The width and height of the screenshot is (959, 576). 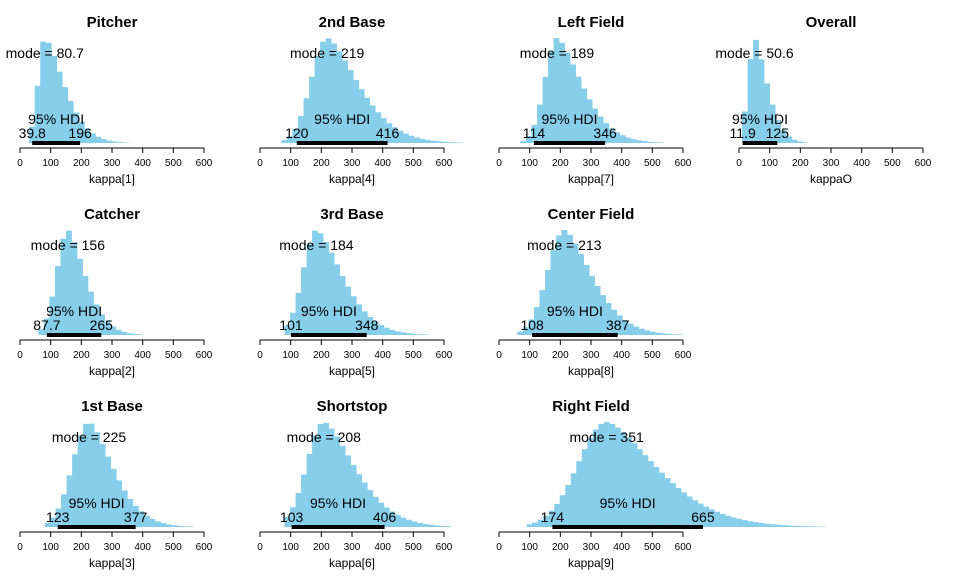 I want to click on mode-label: mode = 184, so click(x=316, y=245).